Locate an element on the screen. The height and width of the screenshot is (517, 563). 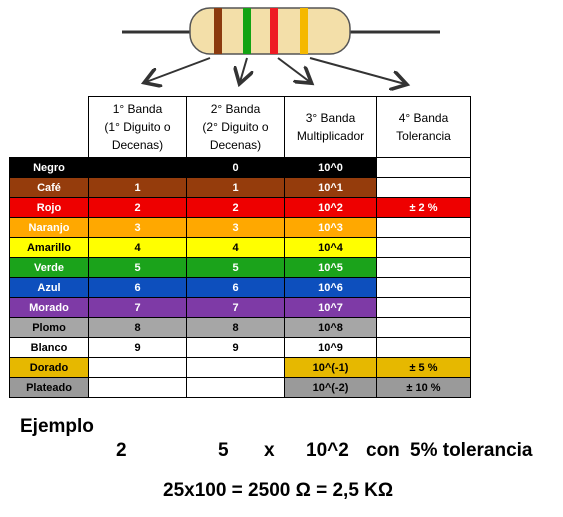
table-row: Plomo 8 8 10^8 is located at coordinates (240, 327).